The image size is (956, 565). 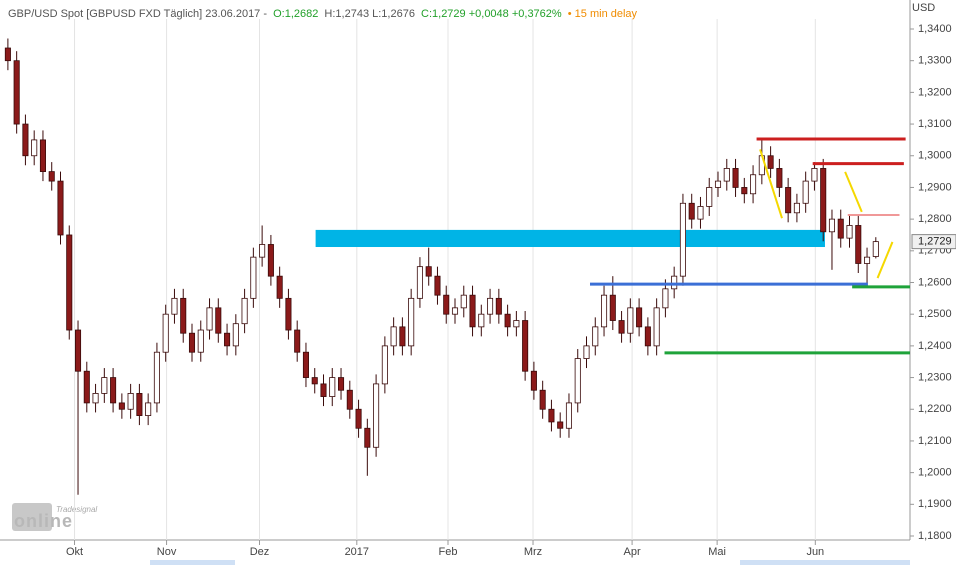 What do you see at coordinates (570, 238) in the screenshot?
I see `resistance-band` at bounding box center [570, 238].